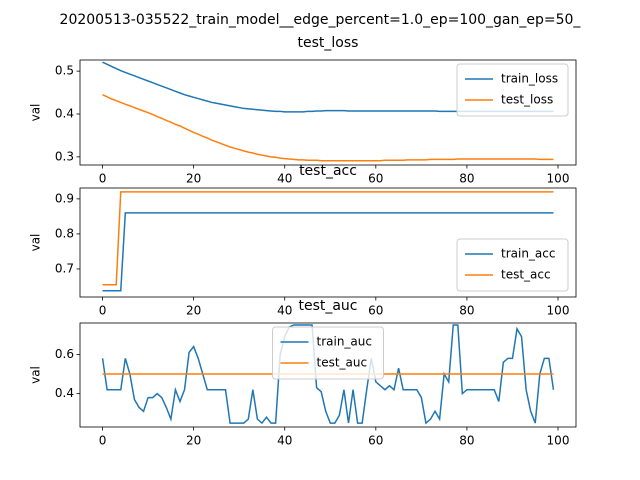  What do you see at coordinates (64, 354) in the screenshot?
I see `y-tick-label: 0.6` at bounding box center [64, 354].